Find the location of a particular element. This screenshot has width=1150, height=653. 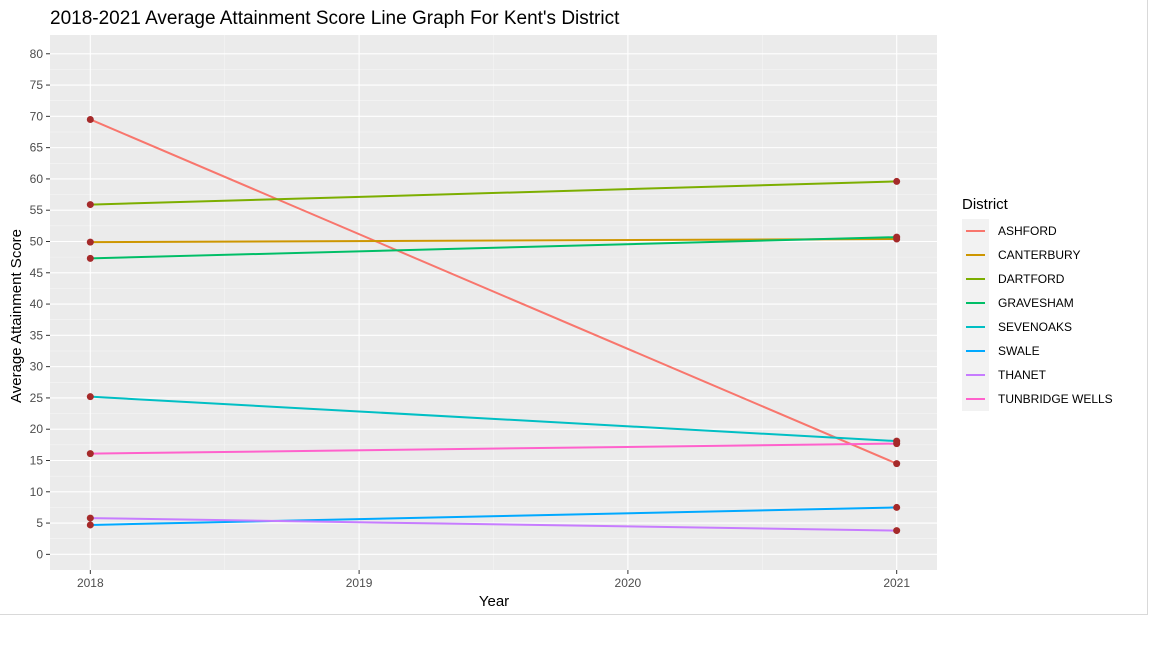

series-line-sevenoaks is located at coordinates (493, 419).